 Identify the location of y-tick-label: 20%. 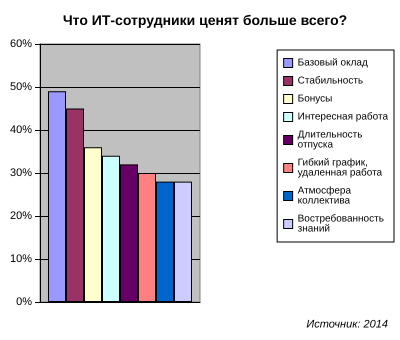
(21, 216).